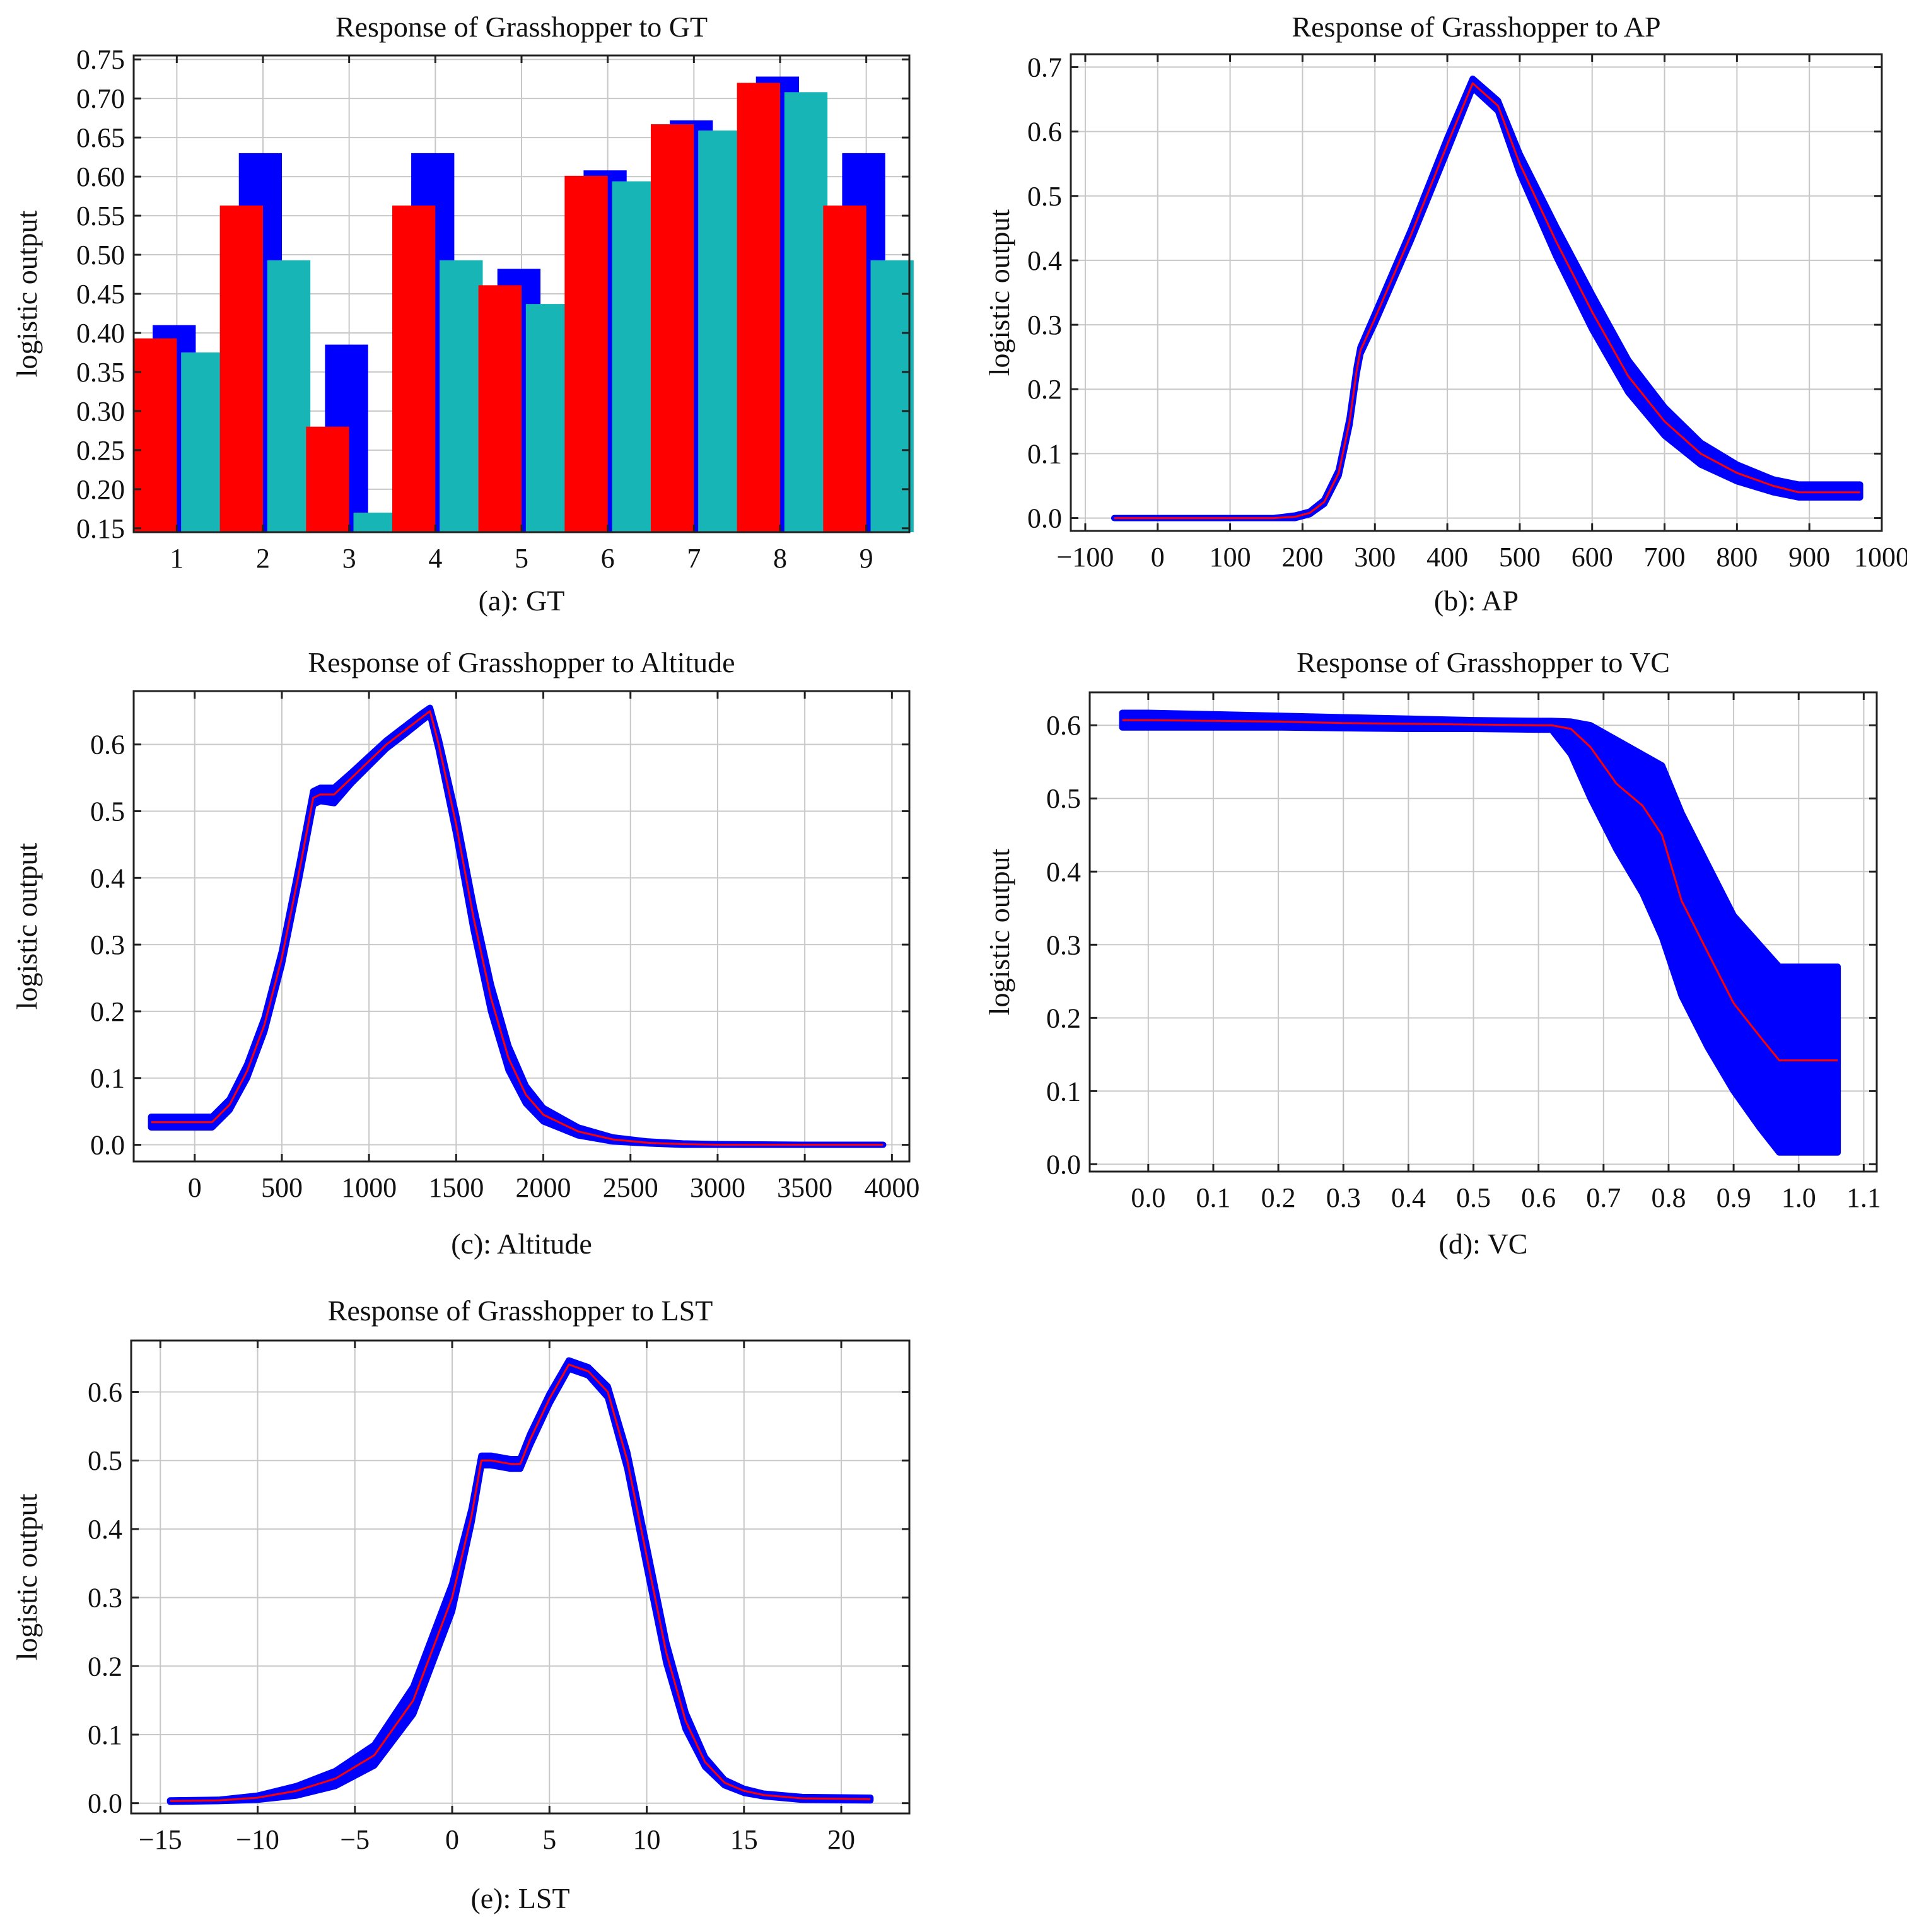 The height and width of the screenshot is (1932, 1907). What do you see at coordinates (100, 216) in the screenshot?
I see `y-tick-label: 0.55` at bounding box center [100, 216].